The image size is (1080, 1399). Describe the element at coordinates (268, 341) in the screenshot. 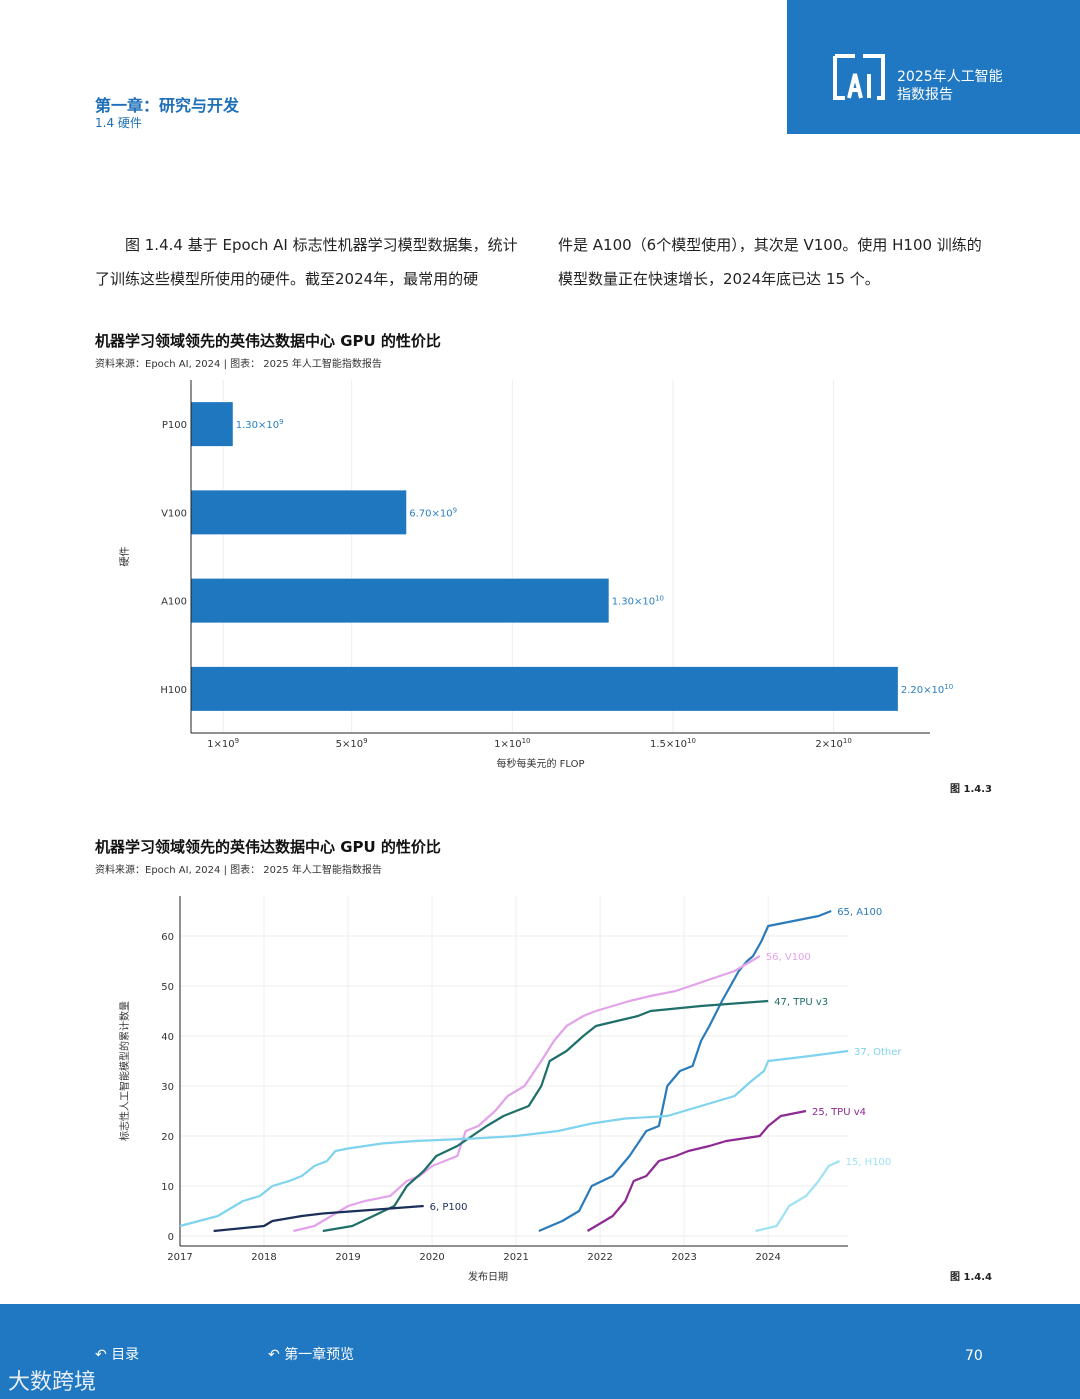

I see `chart1-title: 机器学习领域领先的英伟达数据中心 GPU 的性价比` at that location.